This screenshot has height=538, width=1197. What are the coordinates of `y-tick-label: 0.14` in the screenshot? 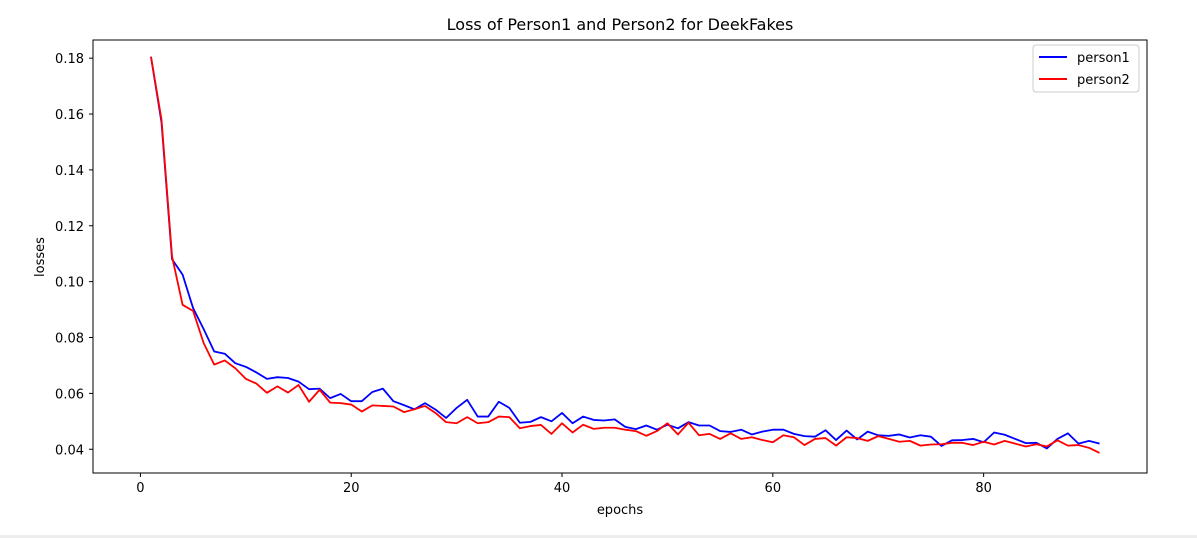 It's located at (69, 171).